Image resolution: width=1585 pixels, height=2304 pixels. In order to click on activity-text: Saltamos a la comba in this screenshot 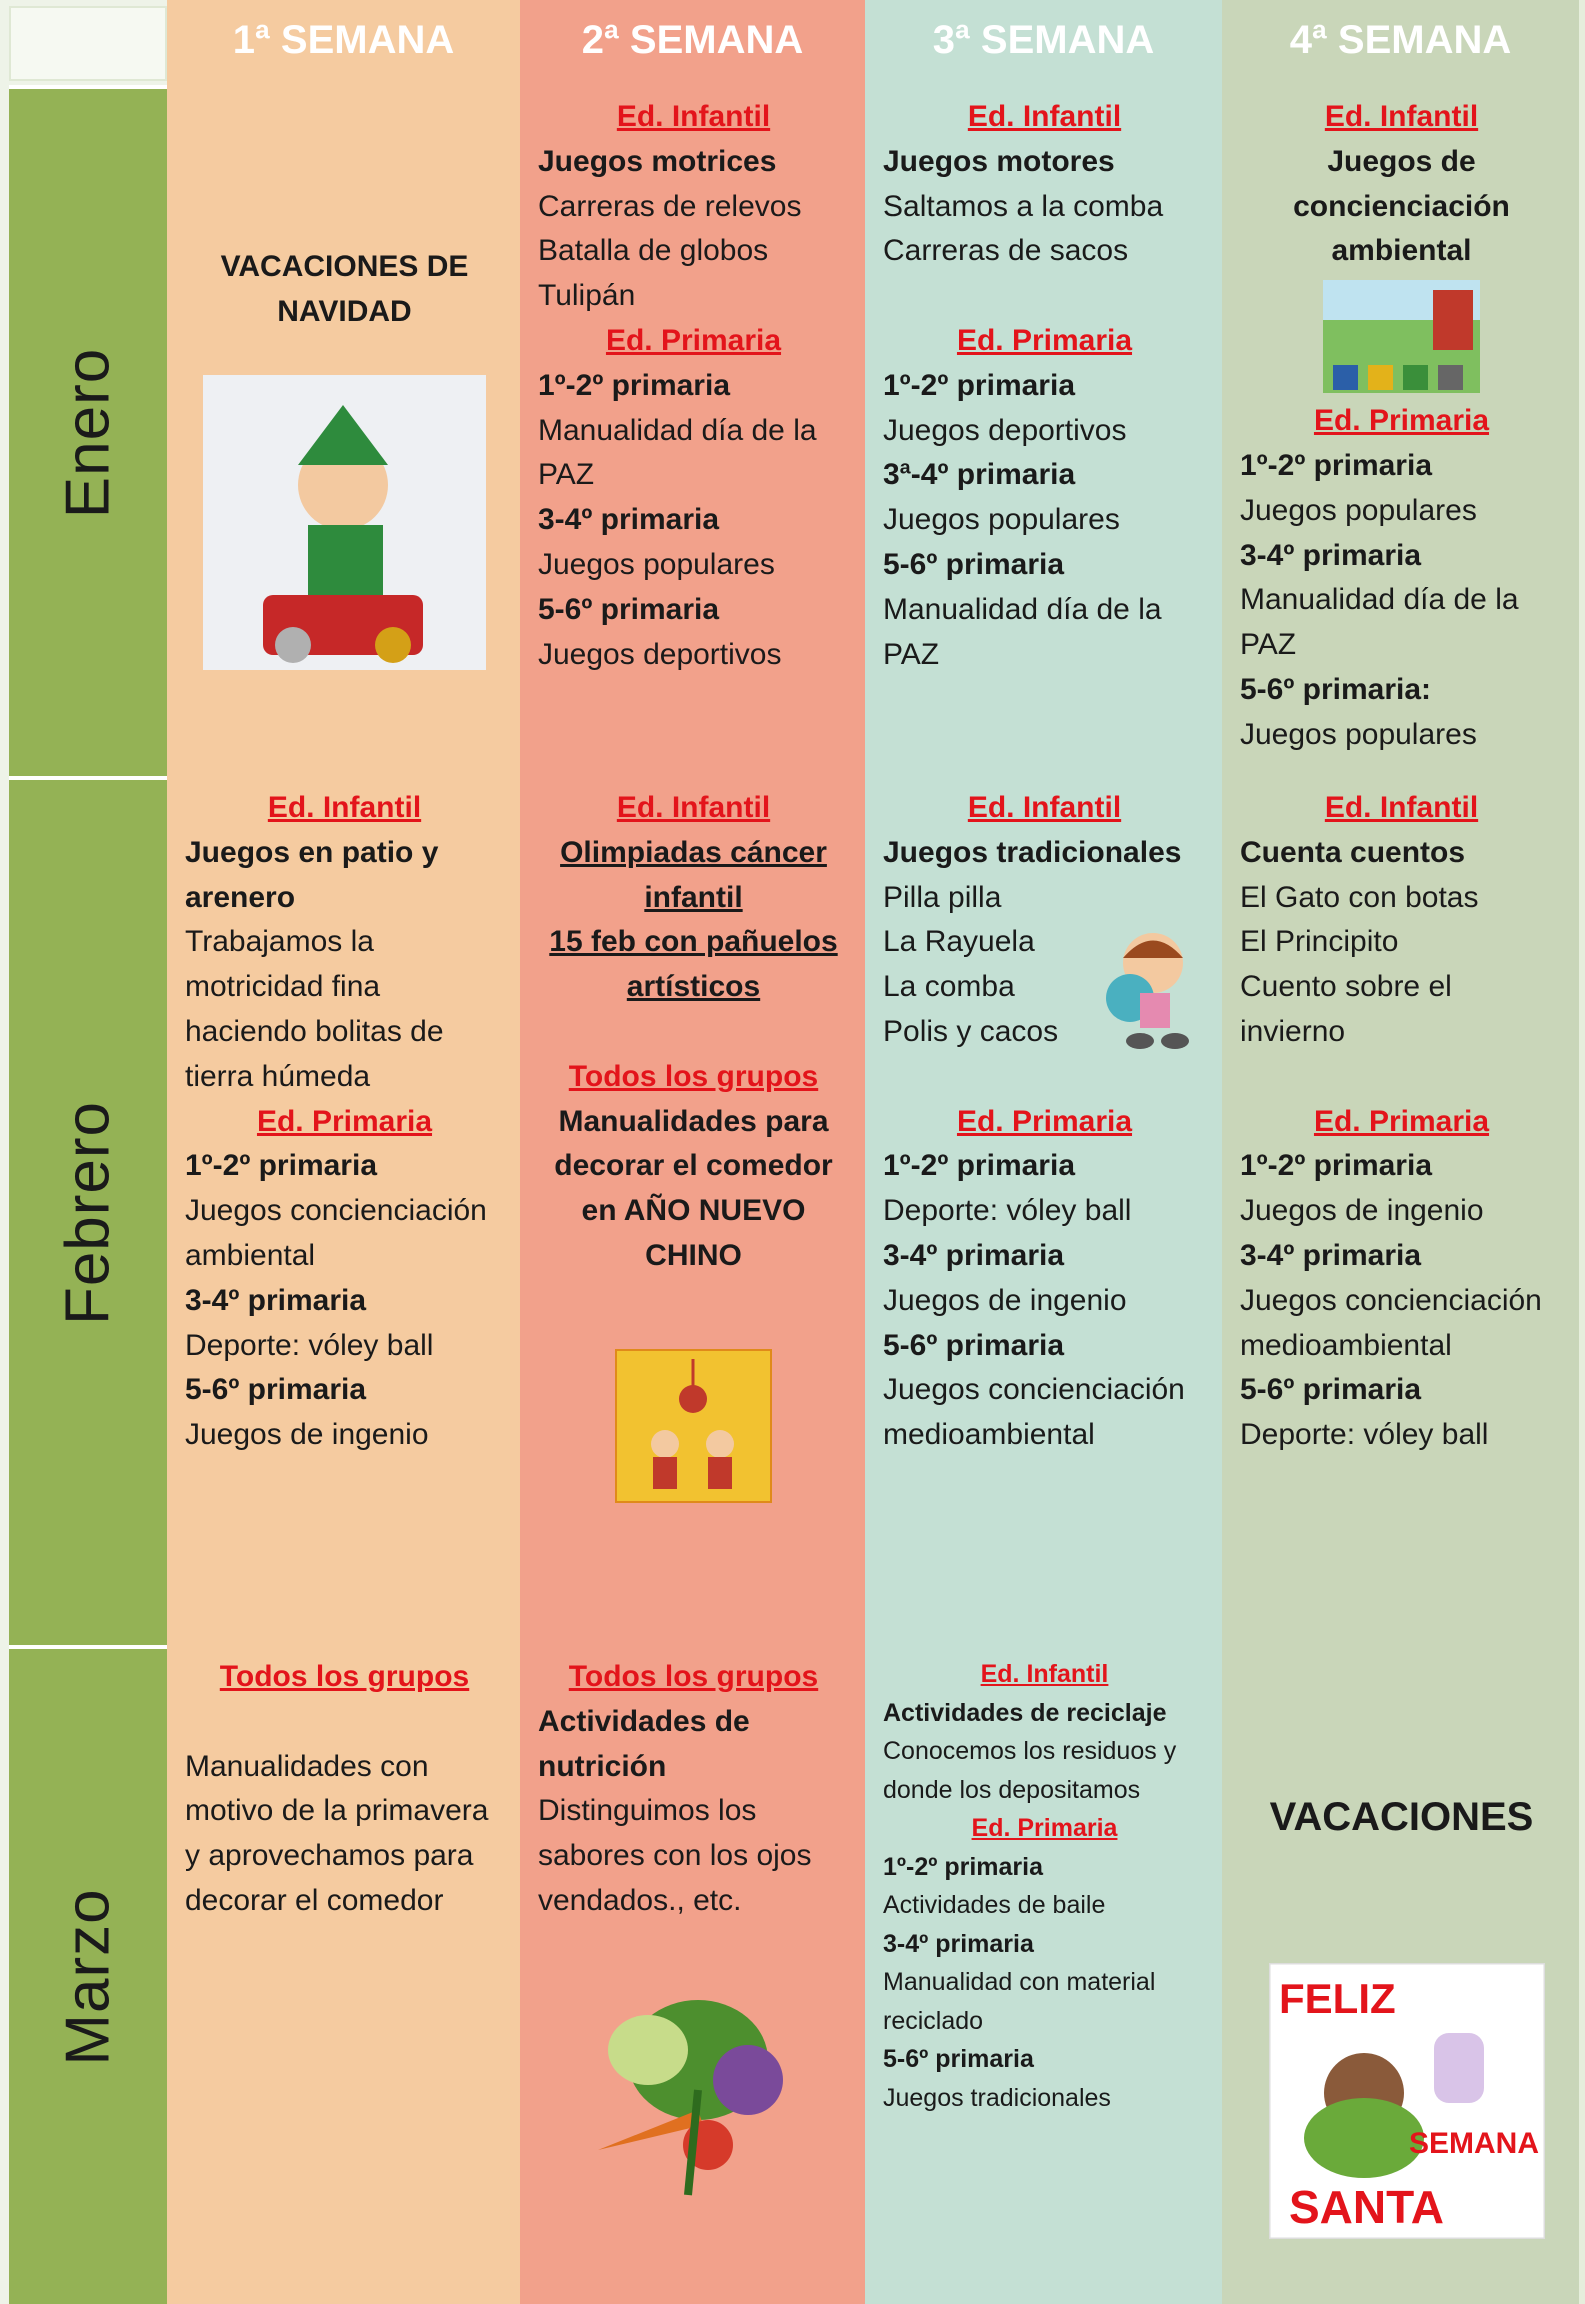, I will do `click(1023, 206)`.